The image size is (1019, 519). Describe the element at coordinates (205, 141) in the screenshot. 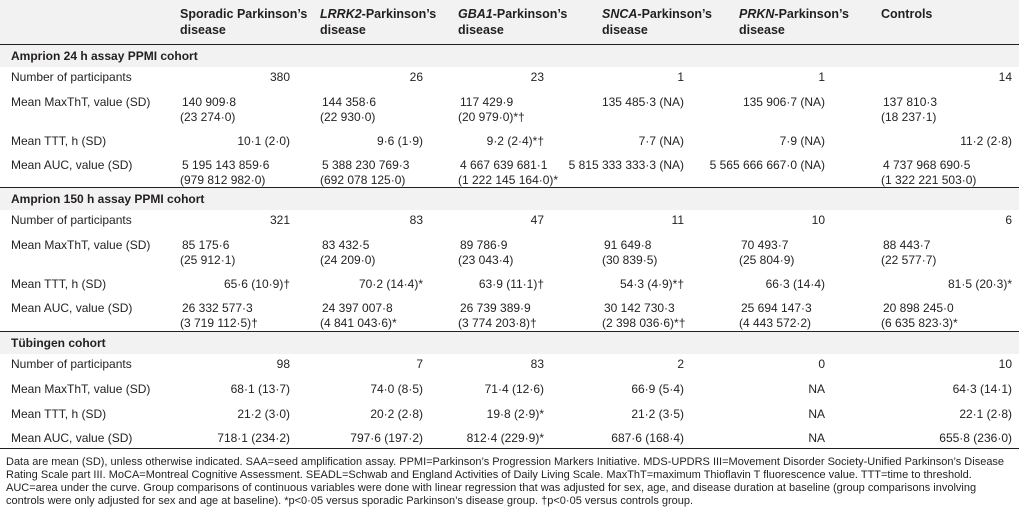

I see `table-cell: 10·1 (2·0)` at that location.